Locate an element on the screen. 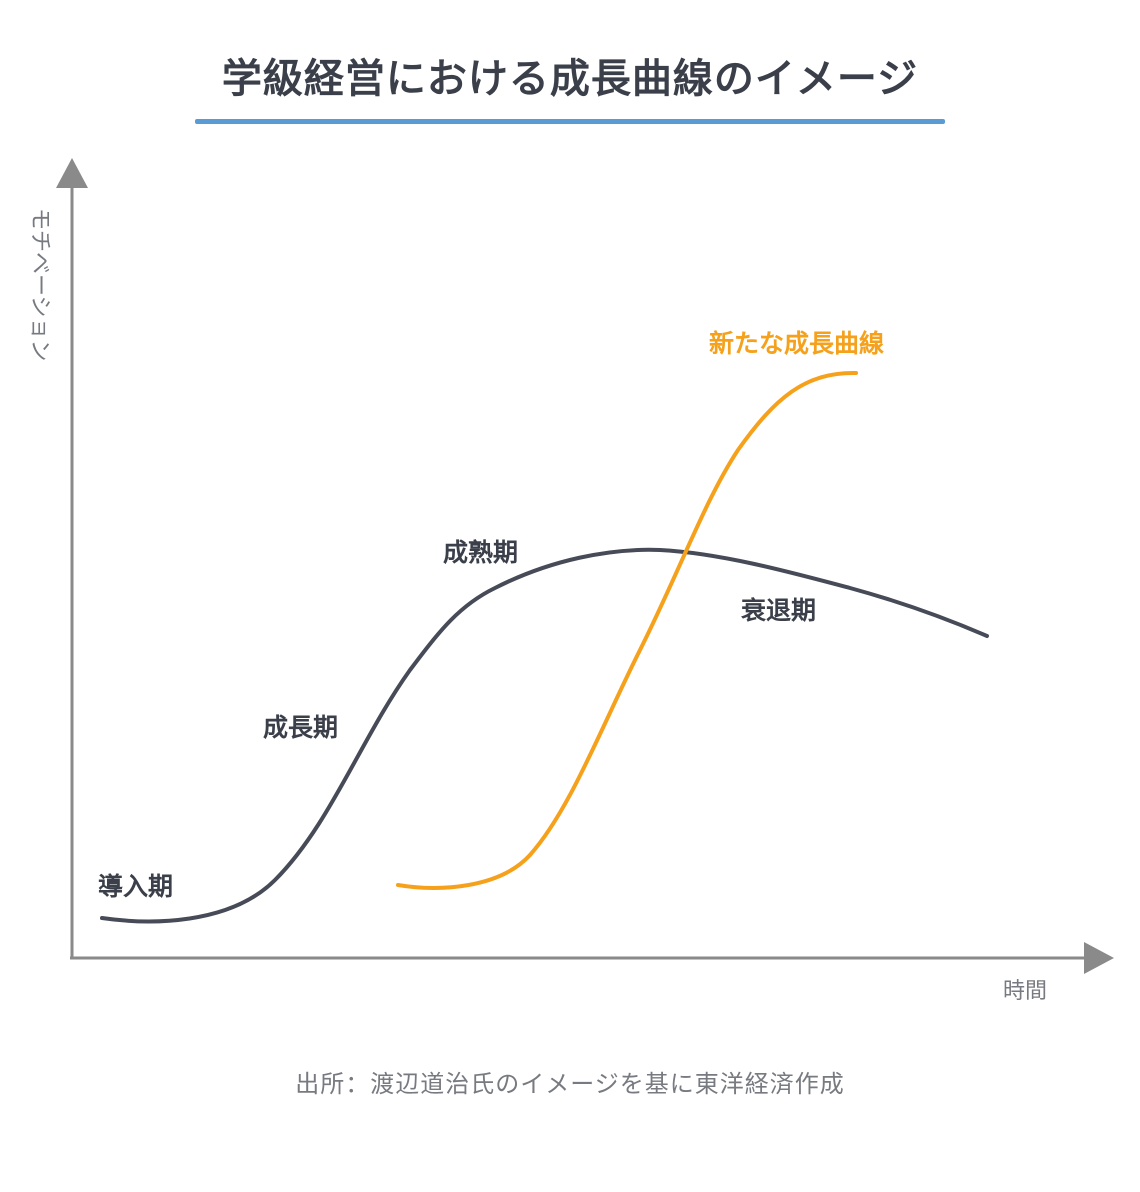 Image resolution: width=1140 pixels, height=1192 pixels. x-axis-label: 時間 is located at coordinates (1025, 991).